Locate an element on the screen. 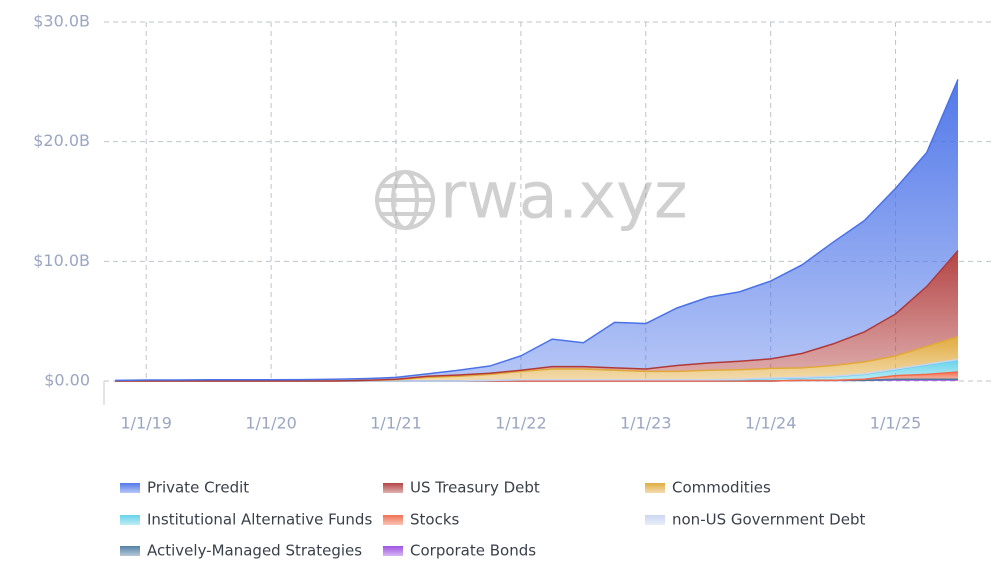 This screenshot has width=1000, height=563. legend-label: Institutional Alternative Funds is located at coordinates (259, 520).